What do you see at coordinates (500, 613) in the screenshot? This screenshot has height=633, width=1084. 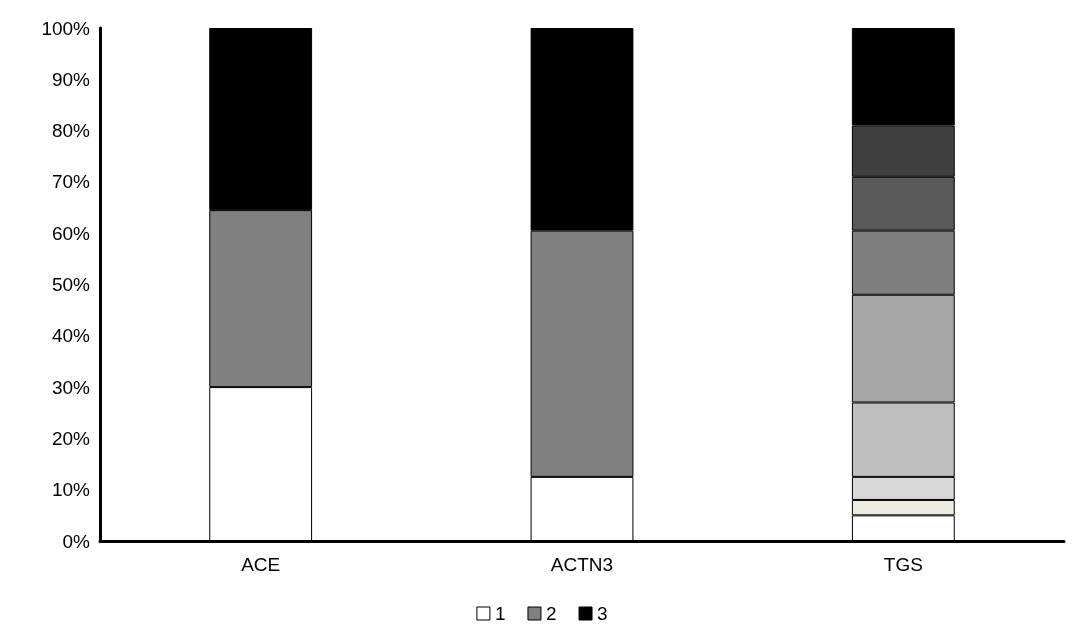 I see `legend-label: 1` at bounding box center [500, 613].